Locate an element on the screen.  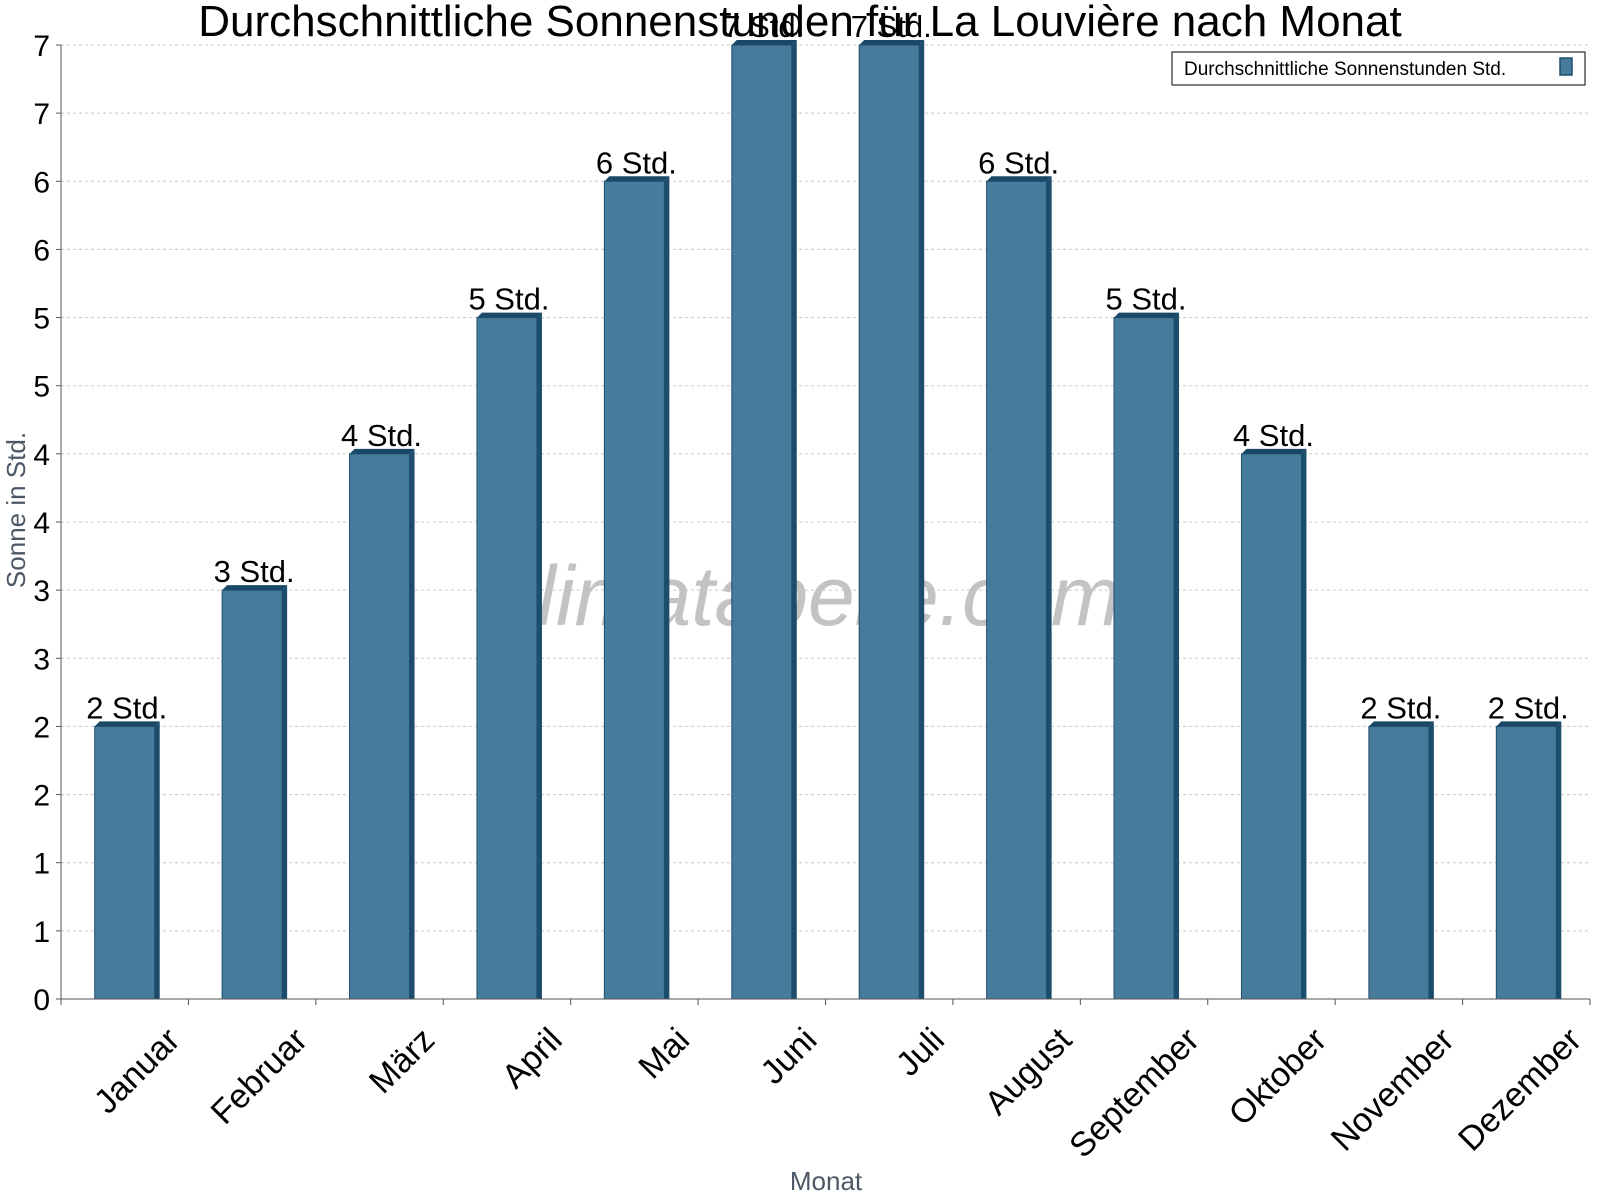
x-tick-label: November is located at coordinates (1393, 1090).